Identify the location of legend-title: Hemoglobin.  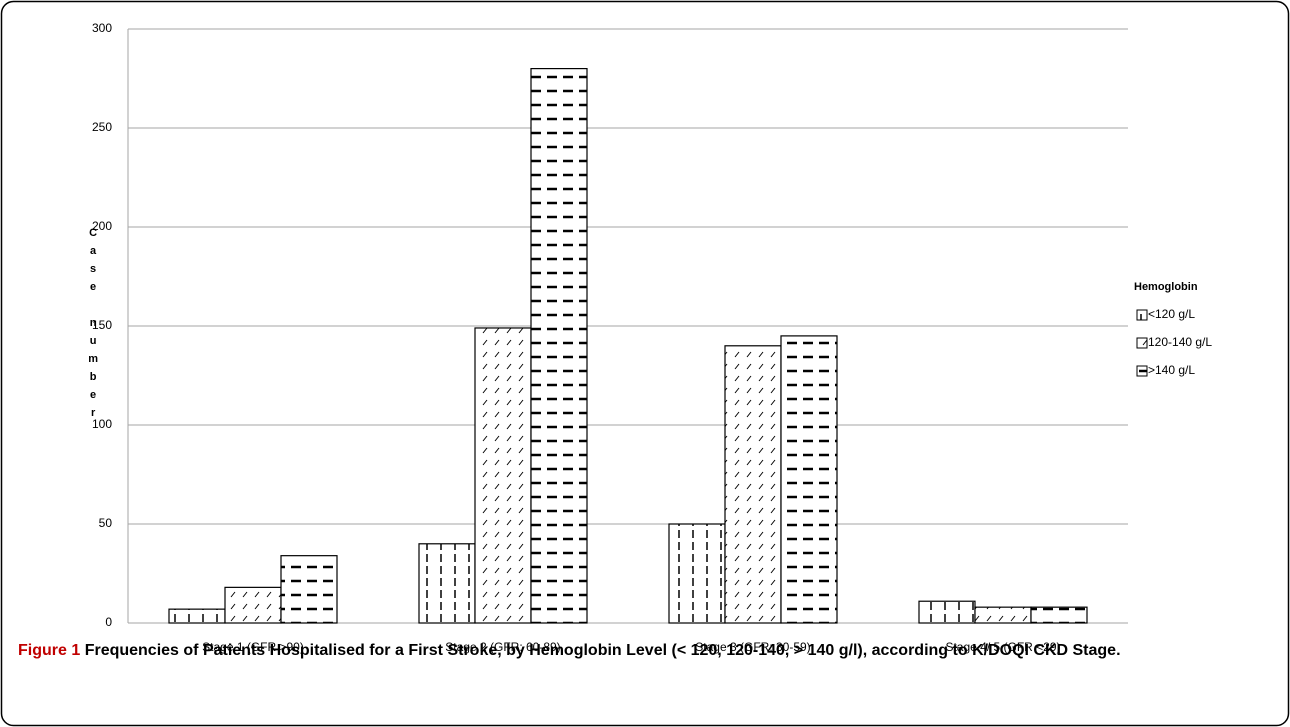
(1166, 287).